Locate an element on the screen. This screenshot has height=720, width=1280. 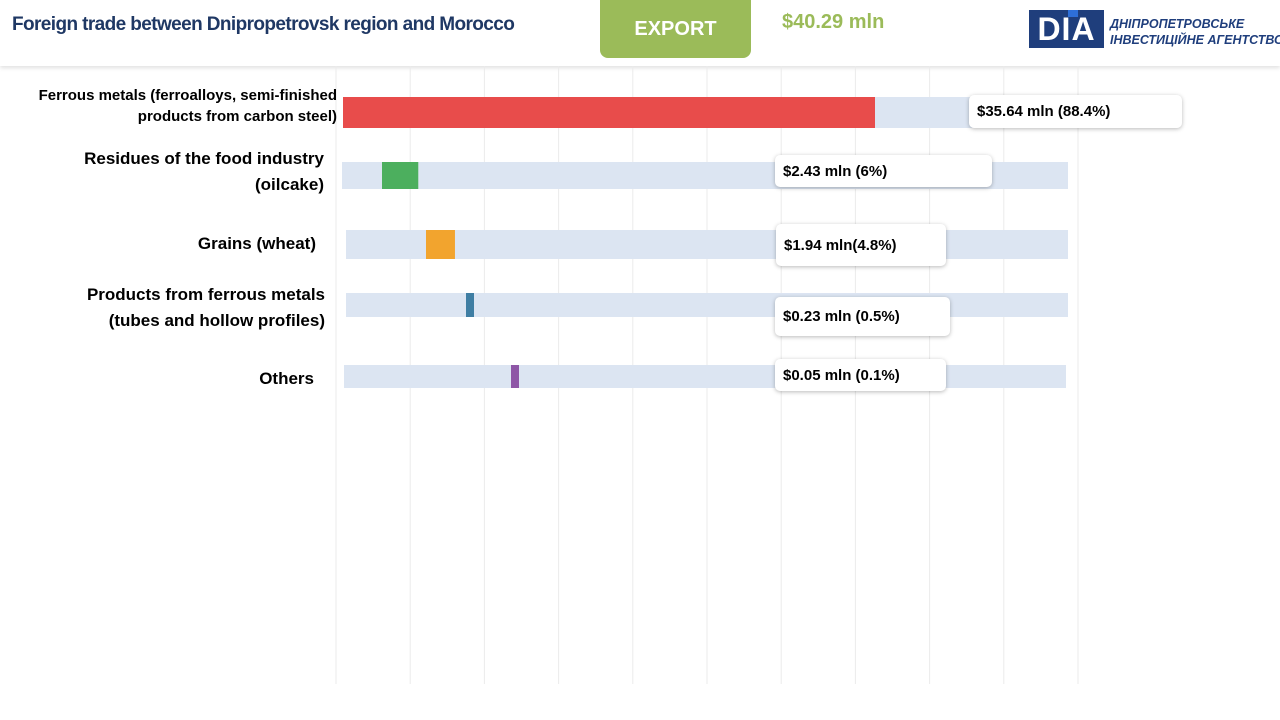
logo-text: ДНІПРОПЕТРОВСЬКЕ ІНВЕСТИЦІЙНЕ АГЕНТСТВО is located at coordinates (1195, 32).